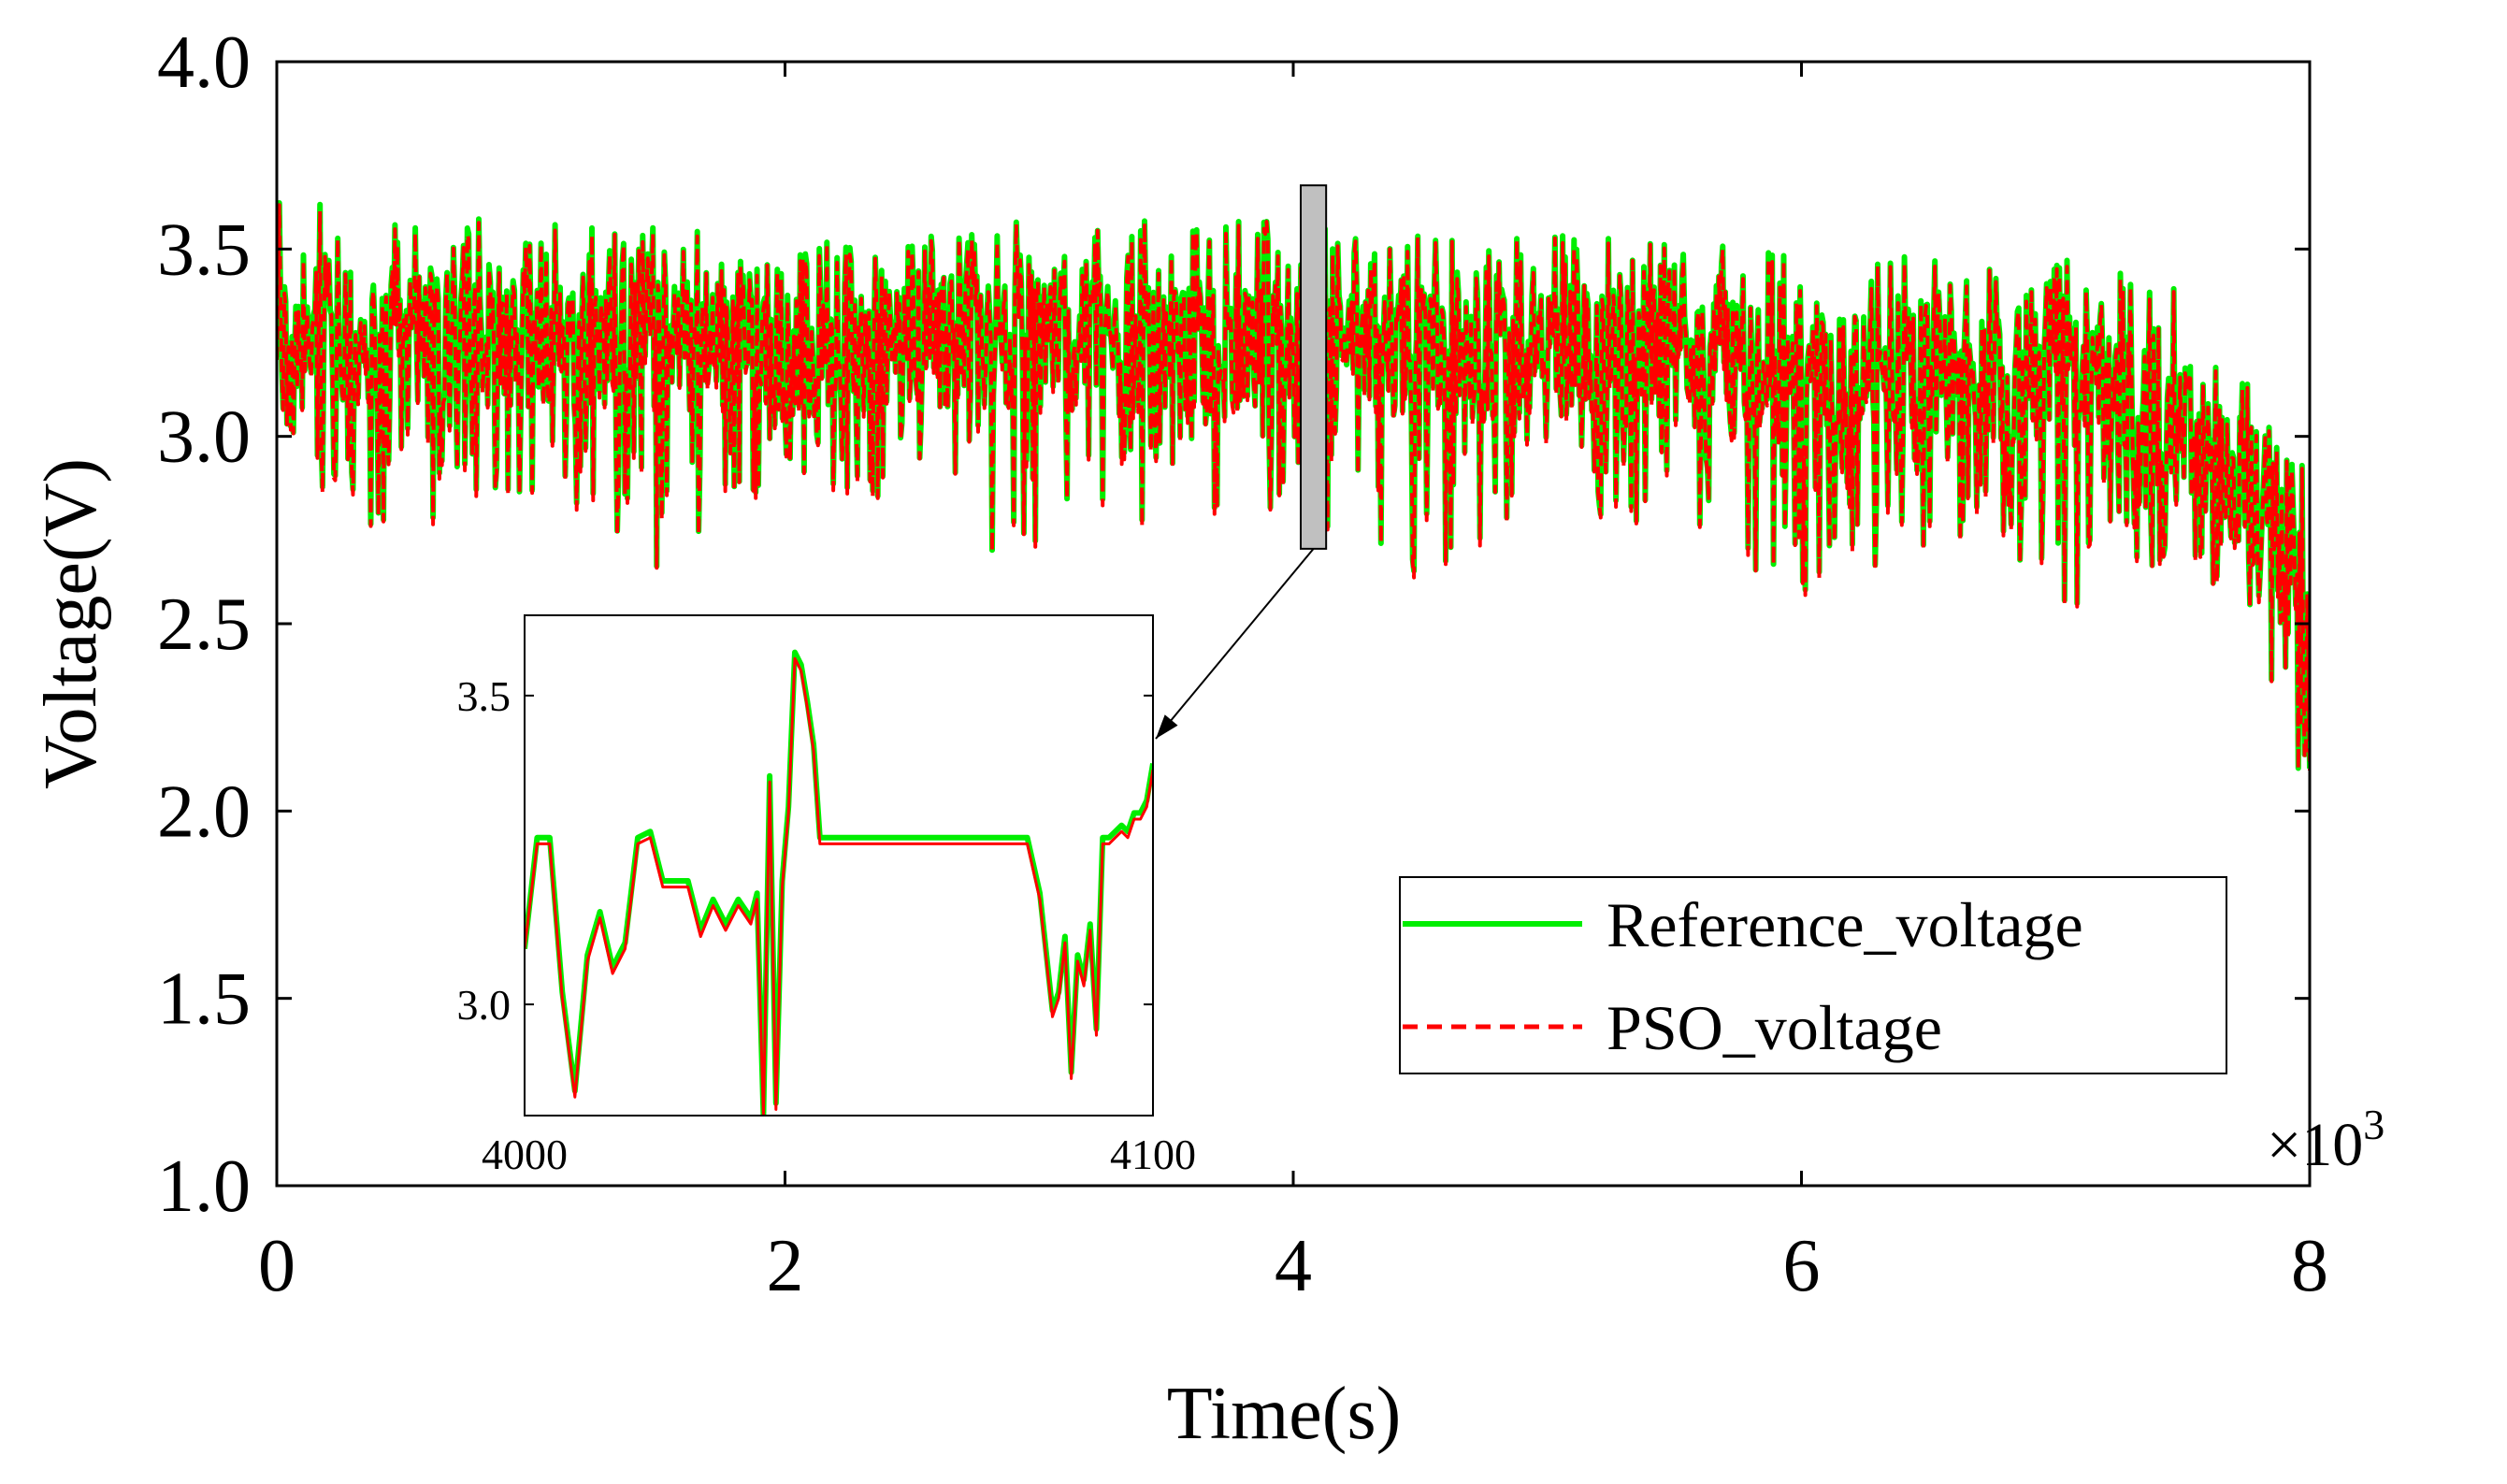  Describe the element at coordinates (525, 1154) in the screenshot. I see `inset-x-tick-label: 4000` at that location.